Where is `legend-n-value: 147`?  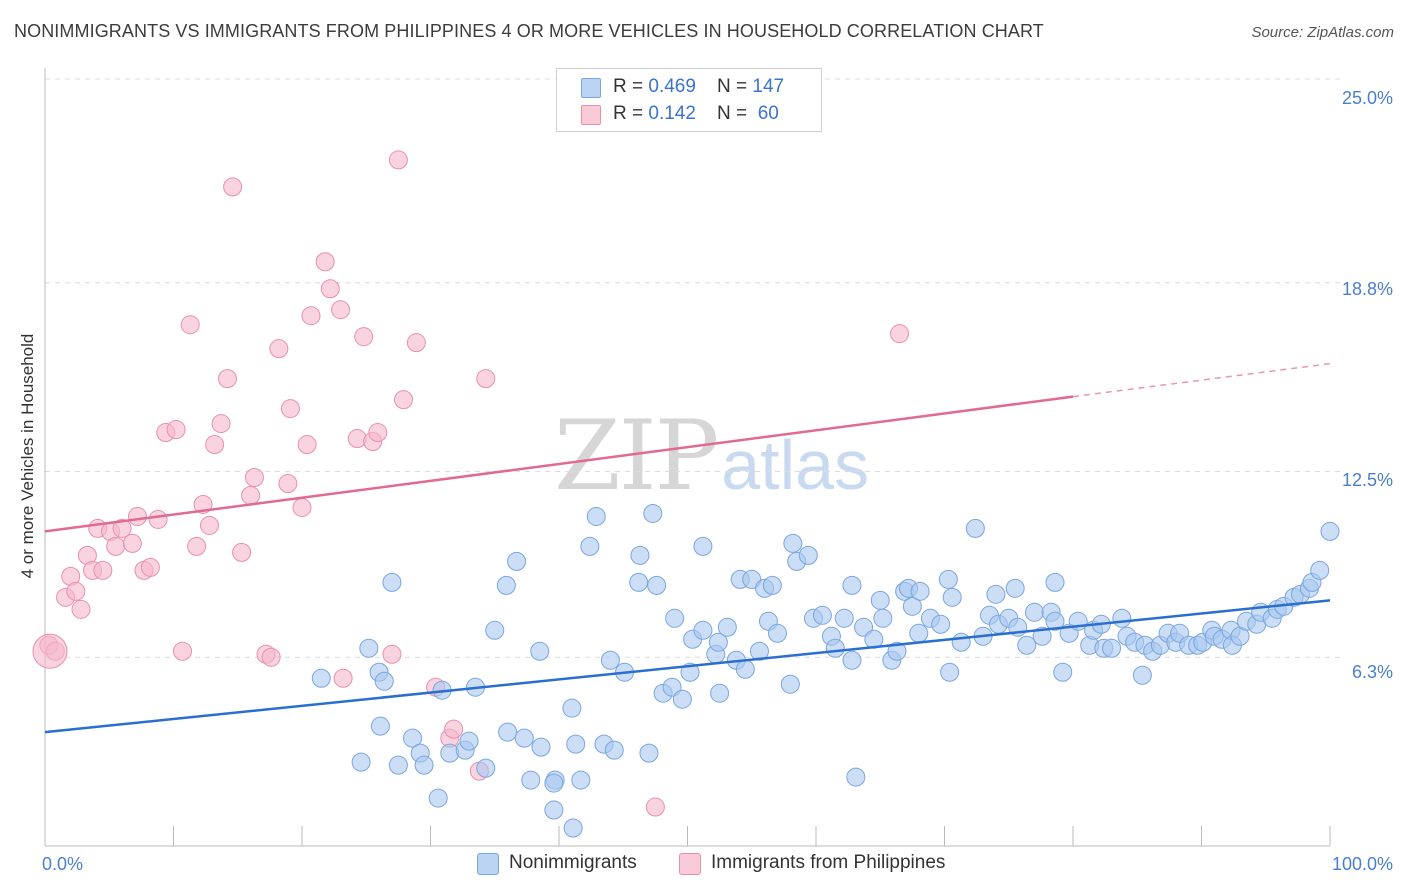
legend-n-value: 147 is located at coordinates (768, 86).